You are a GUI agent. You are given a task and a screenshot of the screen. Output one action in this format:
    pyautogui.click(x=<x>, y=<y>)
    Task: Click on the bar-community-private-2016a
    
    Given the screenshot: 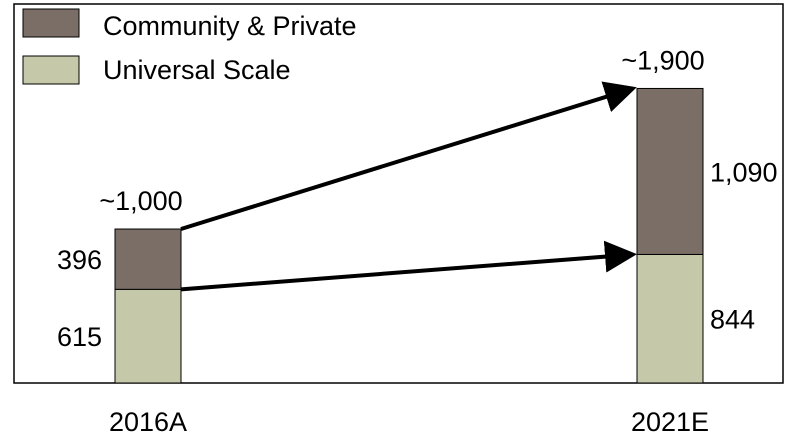 What is the action you would take?
    pyautogui.click(x=148, y=259)
    